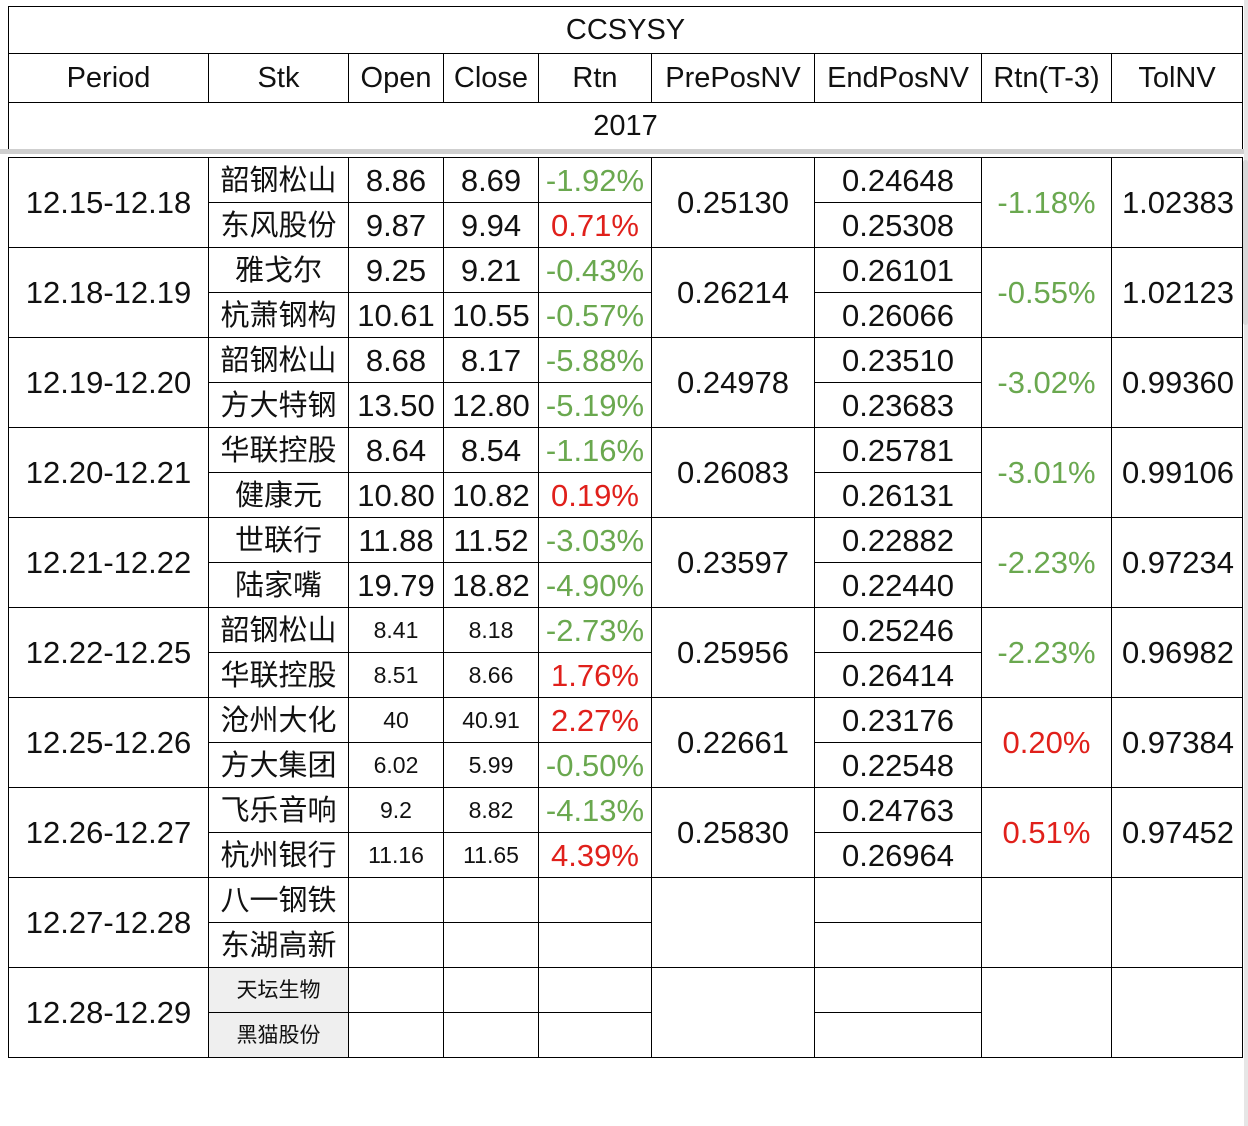  Describe the element at coordinates (278, 405) in the screenshot. I see `stock-name-cell: 方大特钢` at that location.